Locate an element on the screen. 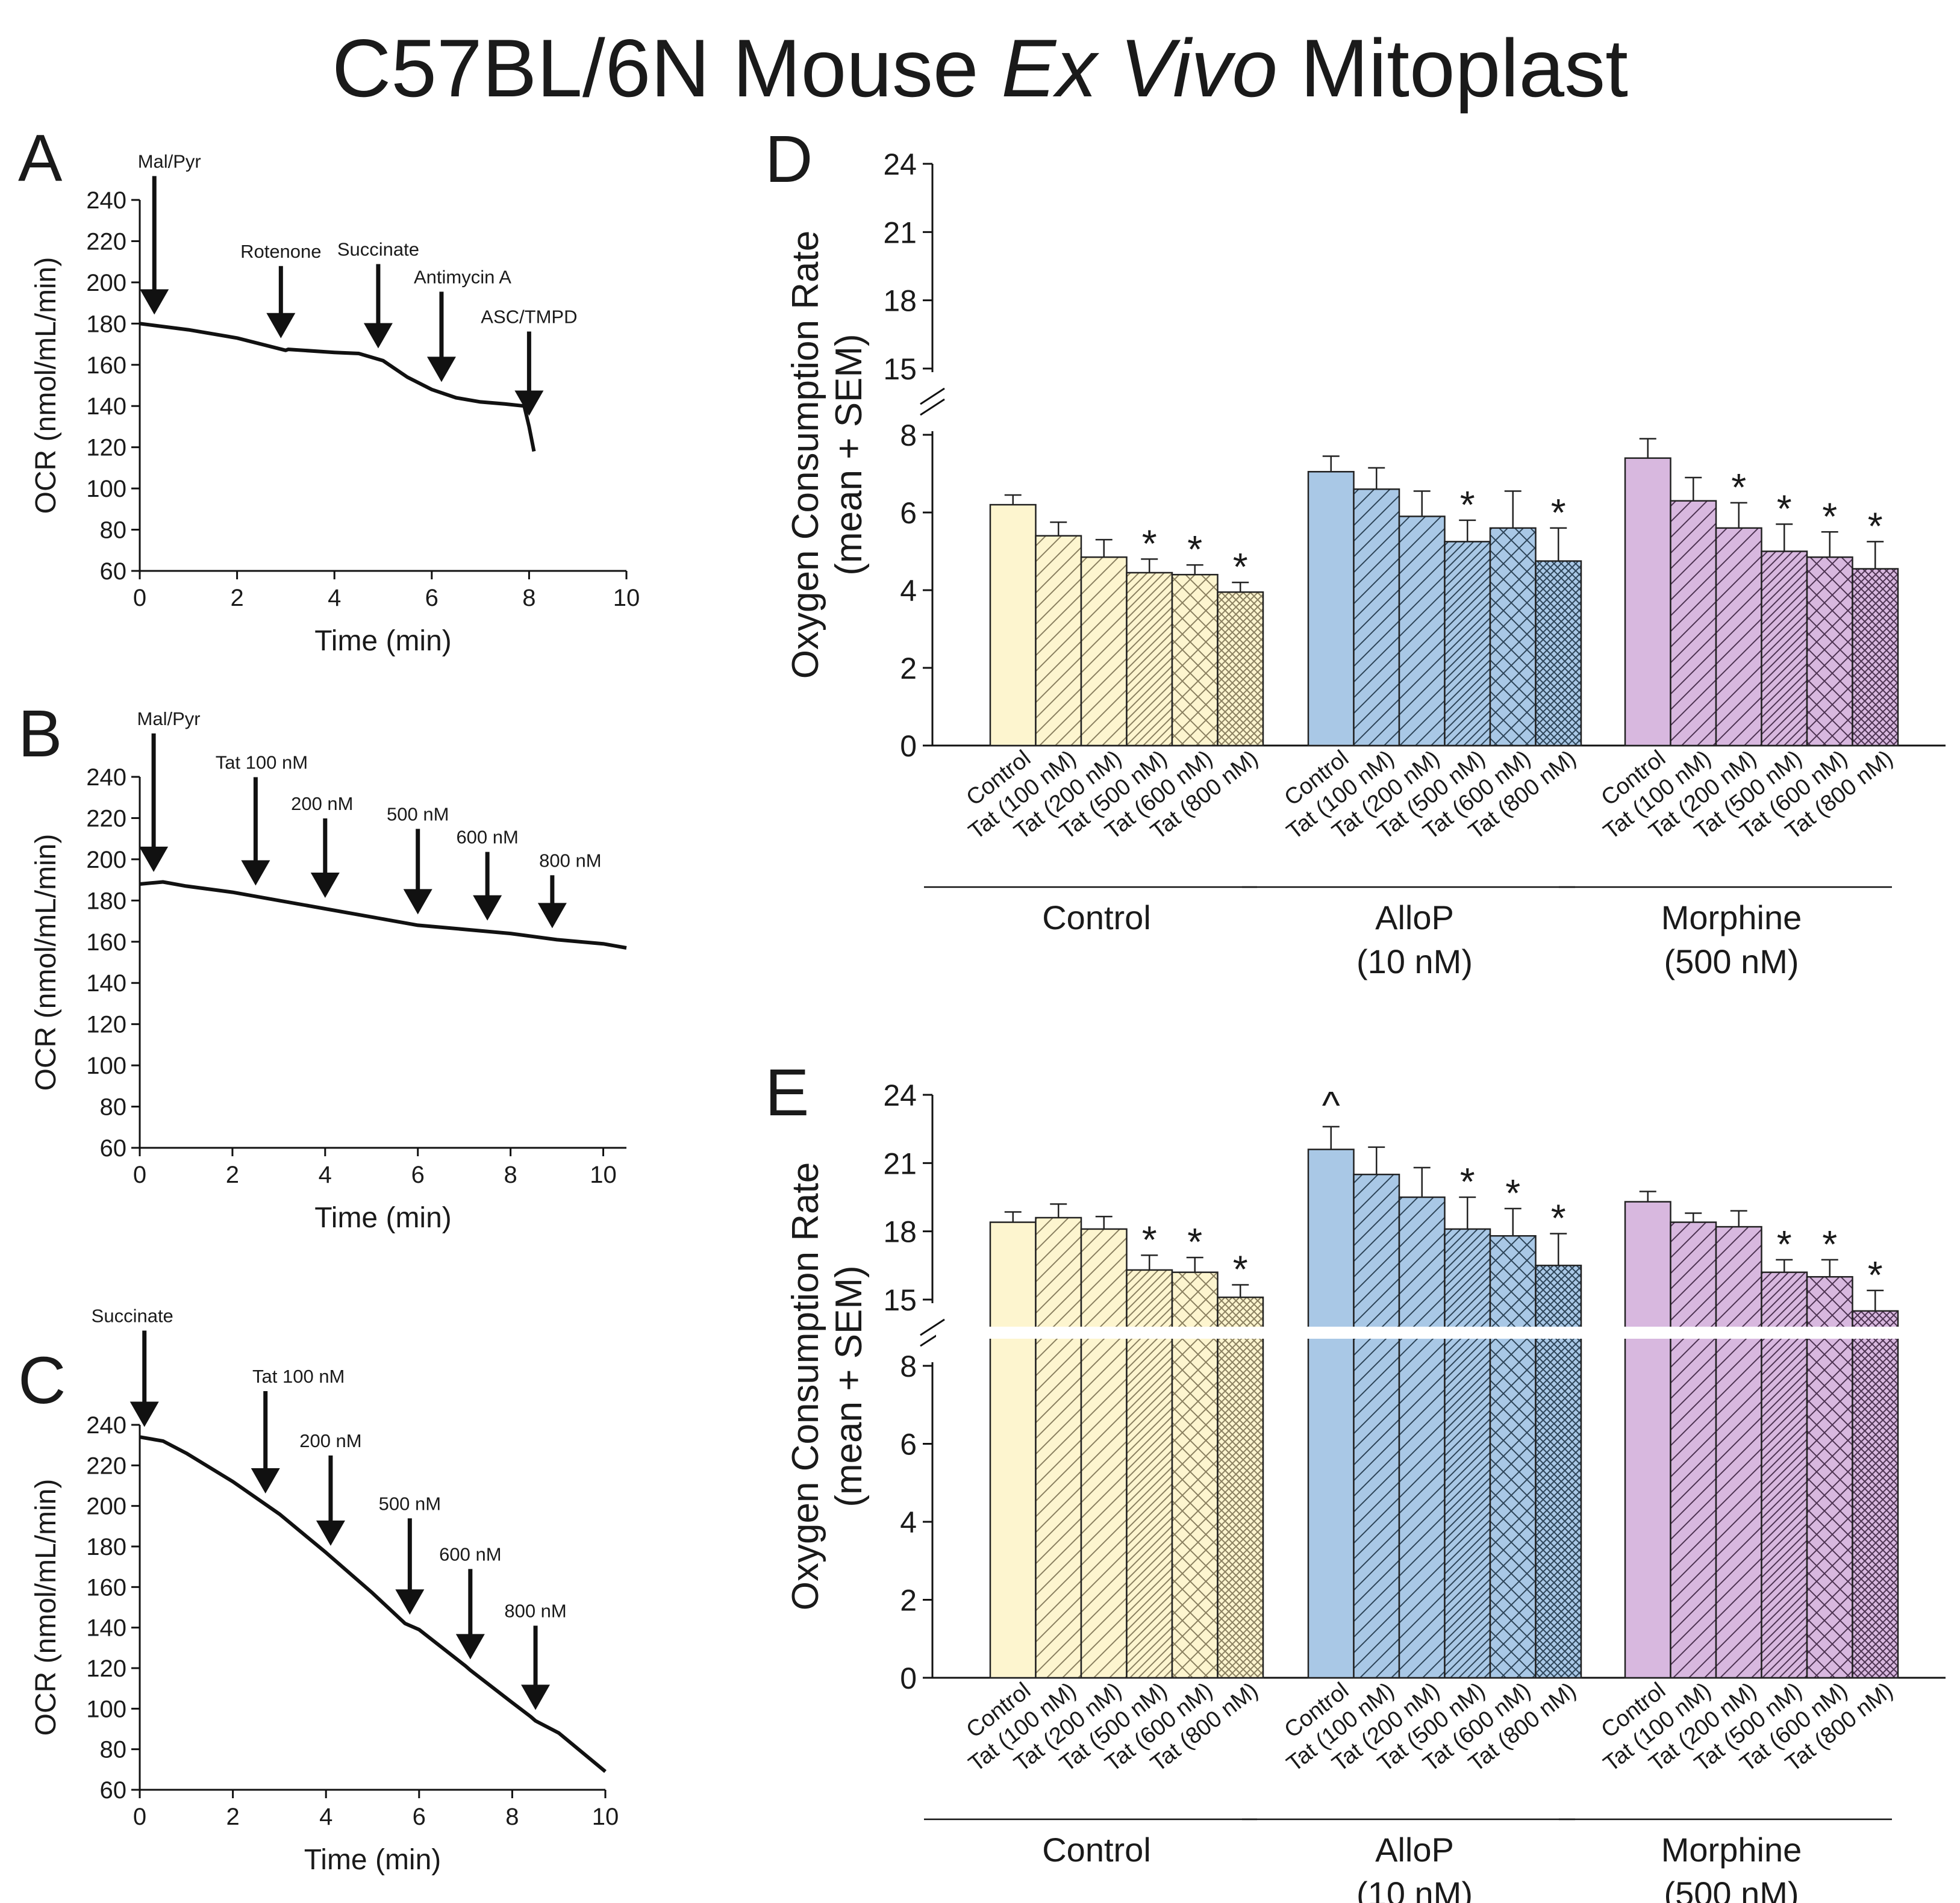 The image size is (1960, 1903). y-tick-label: 15 is located at coordinates (900, 1300).